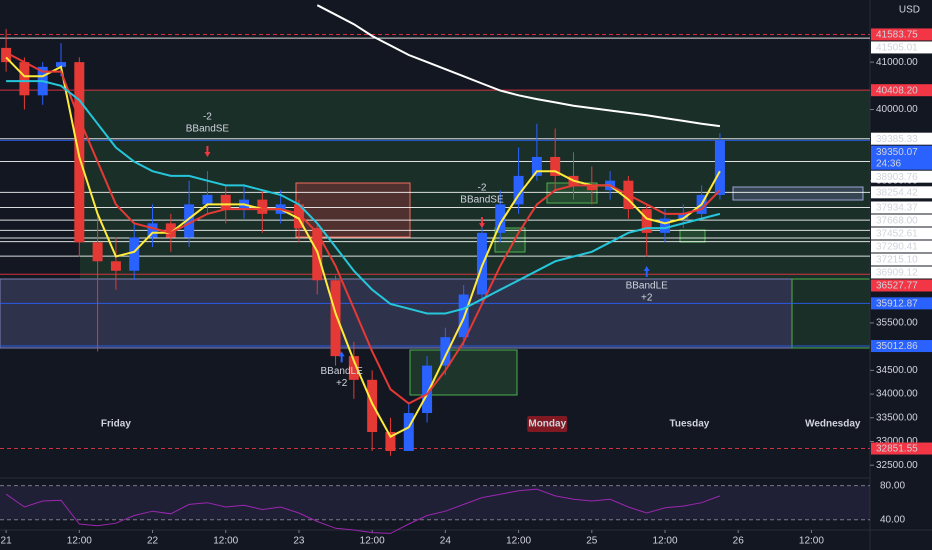 The height and width of the screenshot is (550, 932). What do you see at coordinates (299, 541) in the screenshot?
I see `x-tick-label: 23` at bounding box center [299, 541].